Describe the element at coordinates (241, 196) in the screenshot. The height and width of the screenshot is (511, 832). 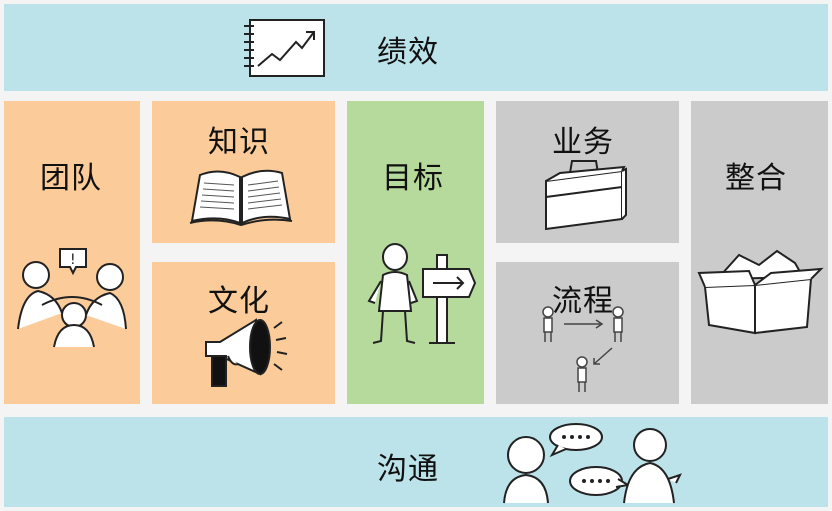
I see `open-book-icon` at that location.